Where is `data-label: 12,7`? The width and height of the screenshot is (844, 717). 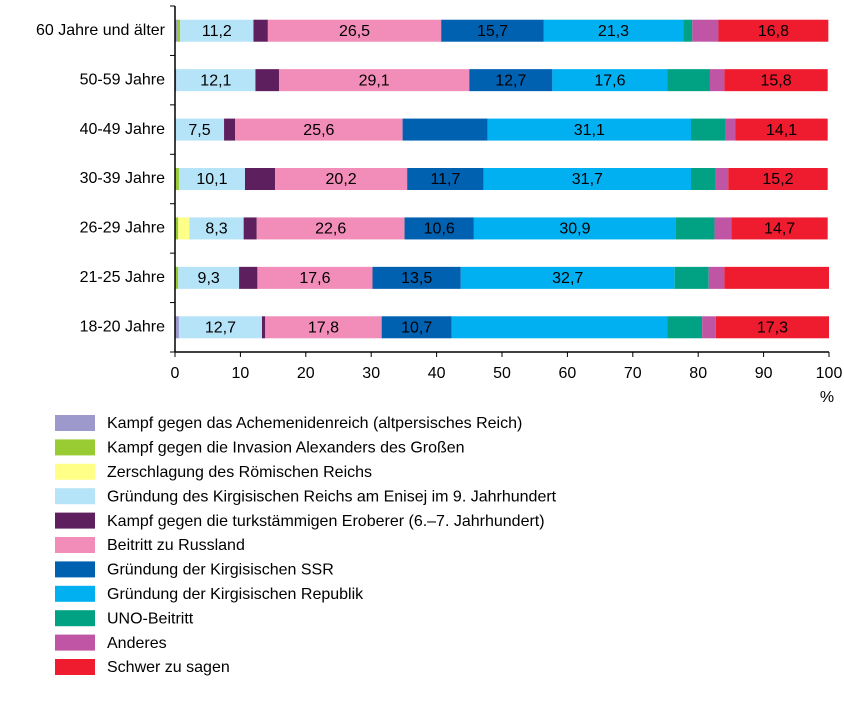
data-label: 12,7 is located at coordinates (220, 328).